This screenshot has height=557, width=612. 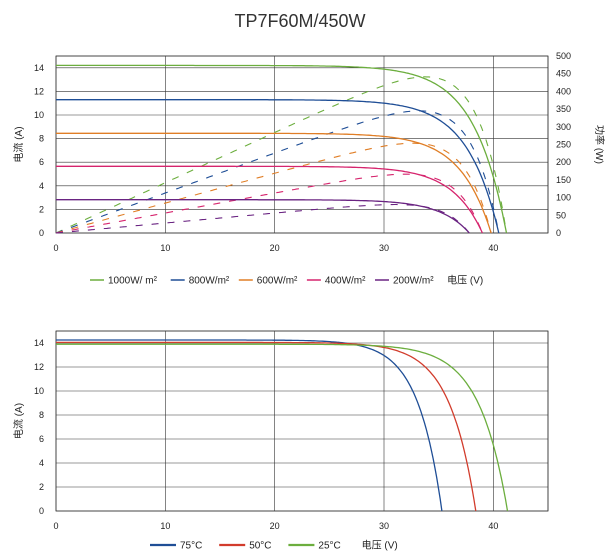 I want to click on y2-axis-label: 功率 (W), so click(x=599, y=144).